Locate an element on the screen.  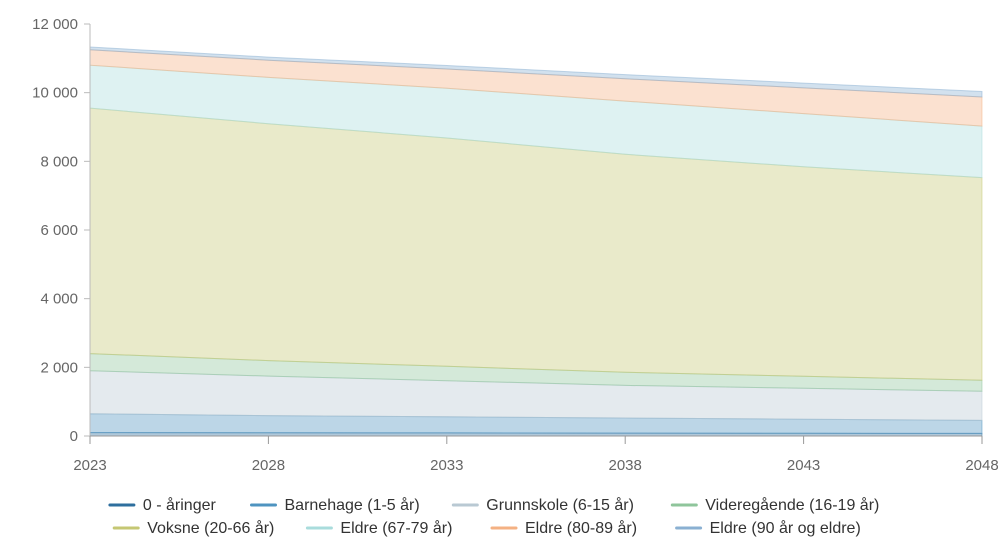
y-tick-label: 0 is located at coordinates (74, 436).